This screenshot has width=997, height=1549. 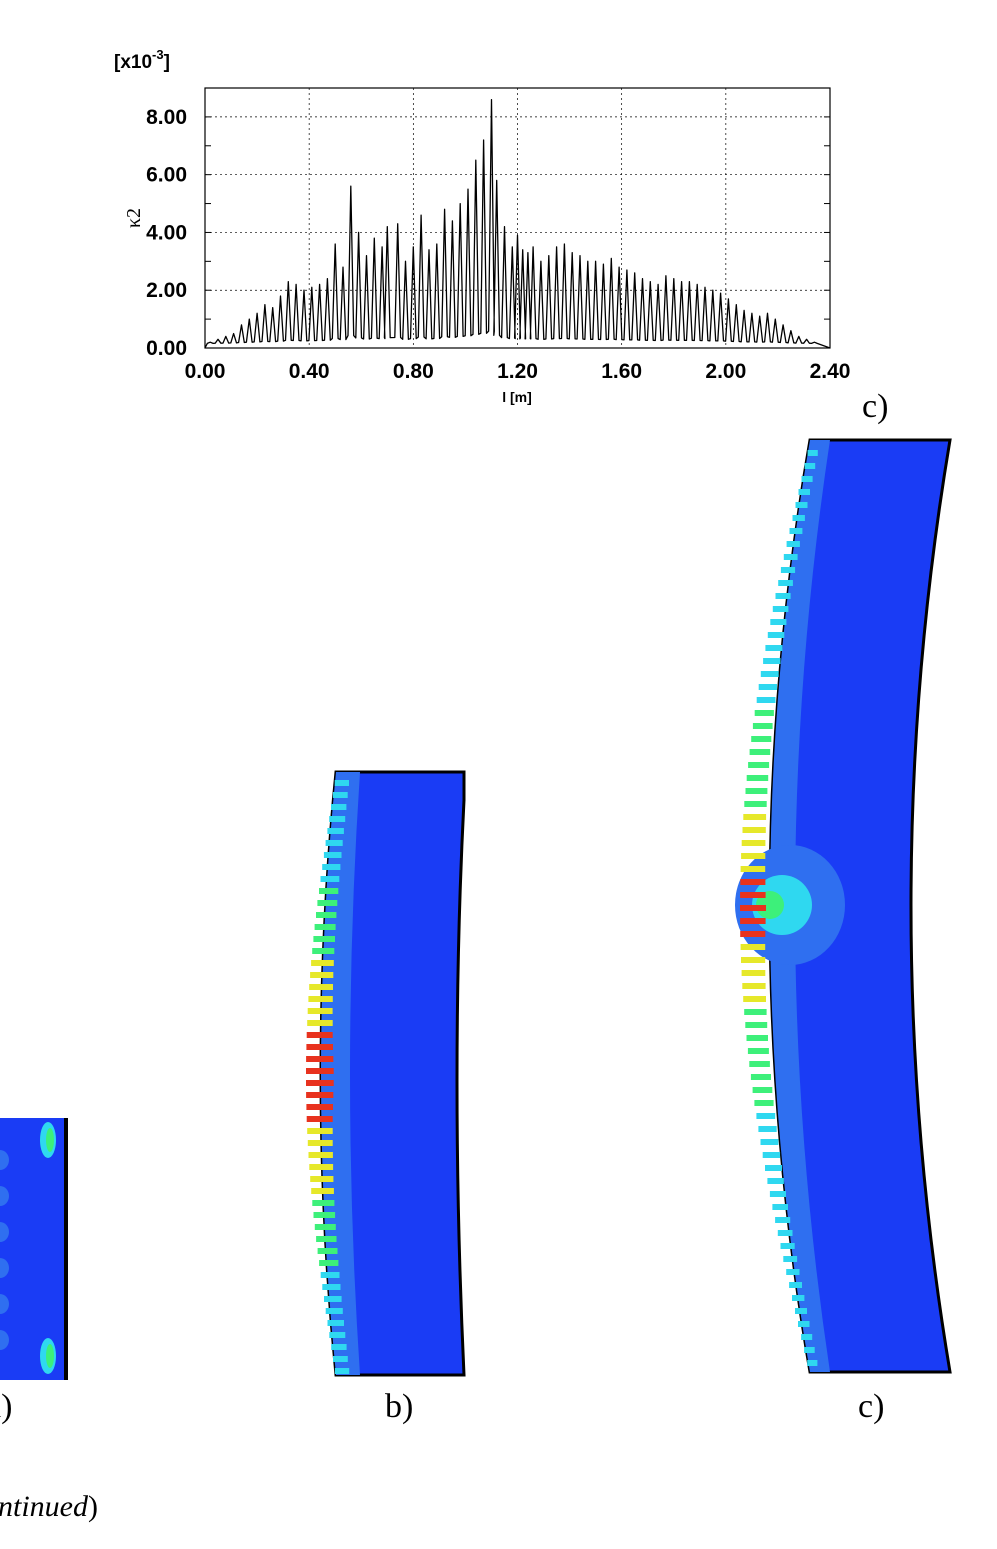 What do you see at coordinates (49, 1507) in the screenshot?
I see `figure-continued-note: ntinued)` at bounding box center [49, 1507].